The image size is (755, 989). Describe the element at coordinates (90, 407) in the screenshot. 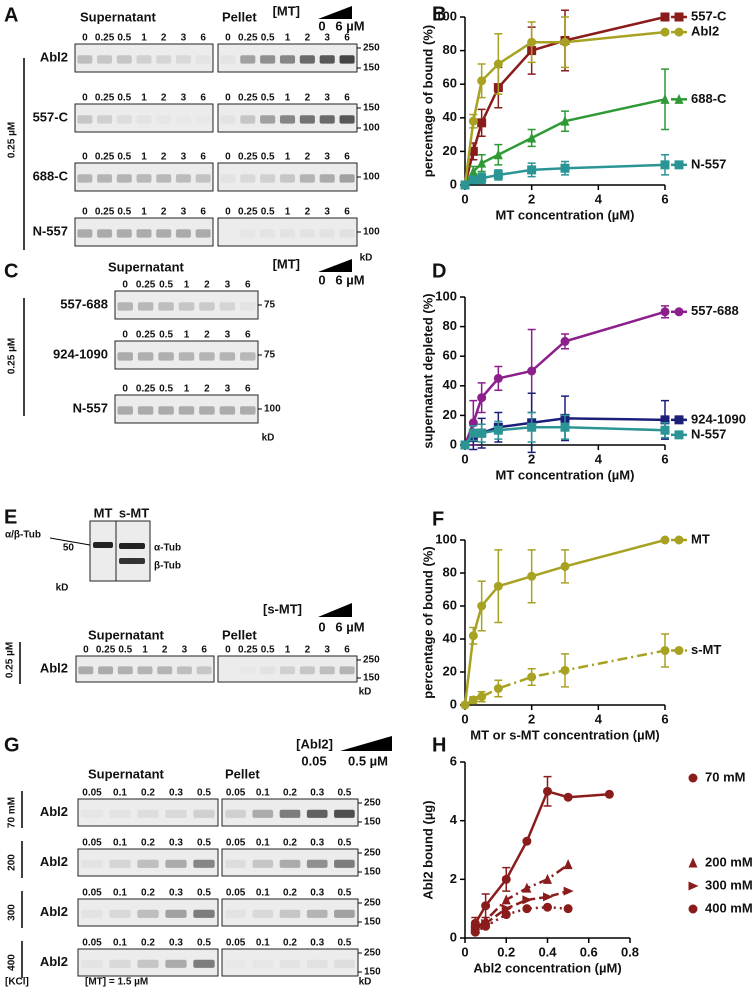

I see `row-label: N-557` at that location.